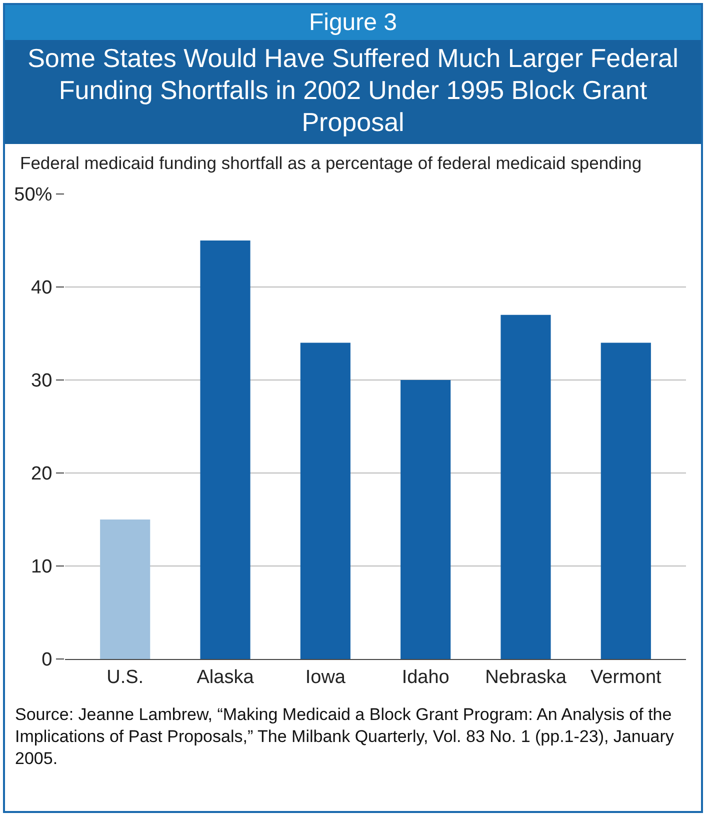  I want to click on y-tick-label: 40, so click(41, 288).